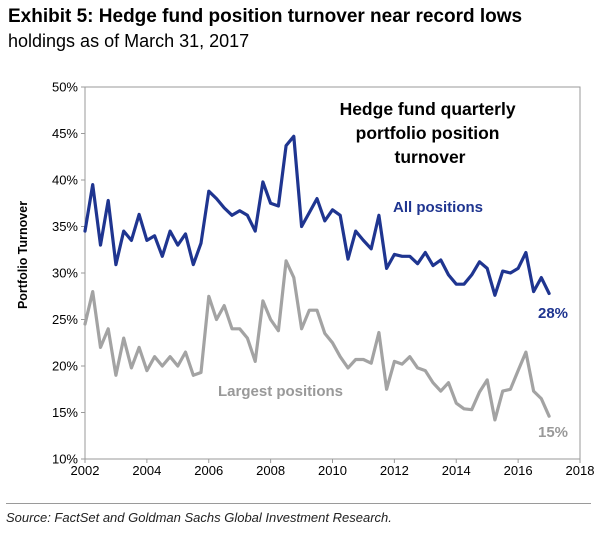  I want to click on largest-positions-label: Largest positions, so click(280, 391).